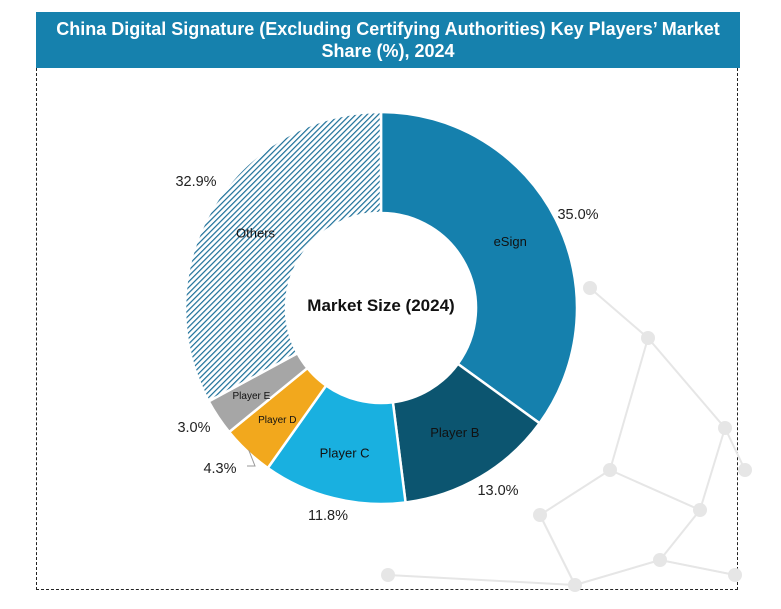 This screenshot has height=609, width=781. I want to click on value-label-player-b: 13.0%, so click(497, 491).